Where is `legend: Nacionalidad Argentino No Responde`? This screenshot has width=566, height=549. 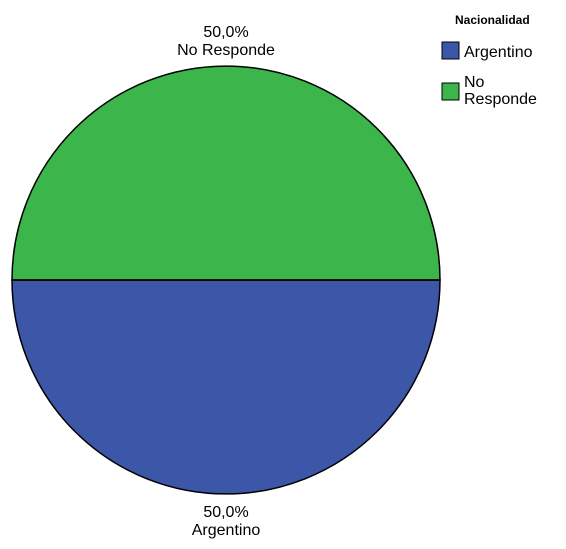 legend: Nacionalidad Argentino No Responde is located at coordinates (489, 60).